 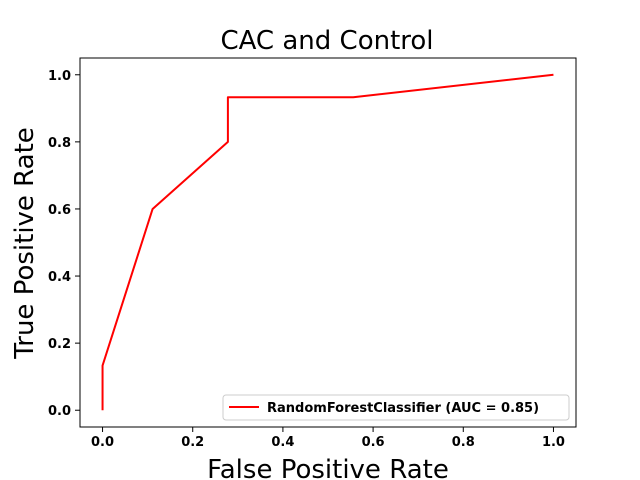 What do you see at coordinates (59, 411) in the screenshot?
I see `y-tick-label: 0.0` at bounding box center [59, 411].